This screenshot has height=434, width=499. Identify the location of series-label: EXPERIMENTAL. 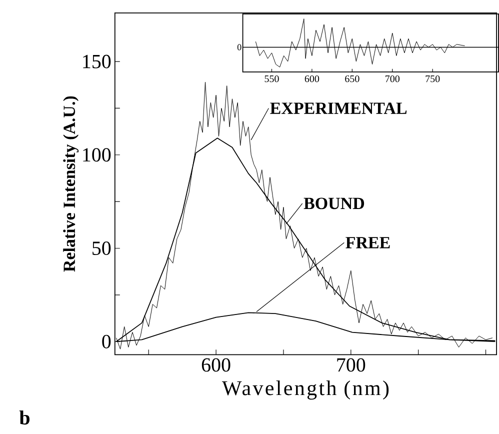
(338, 108).